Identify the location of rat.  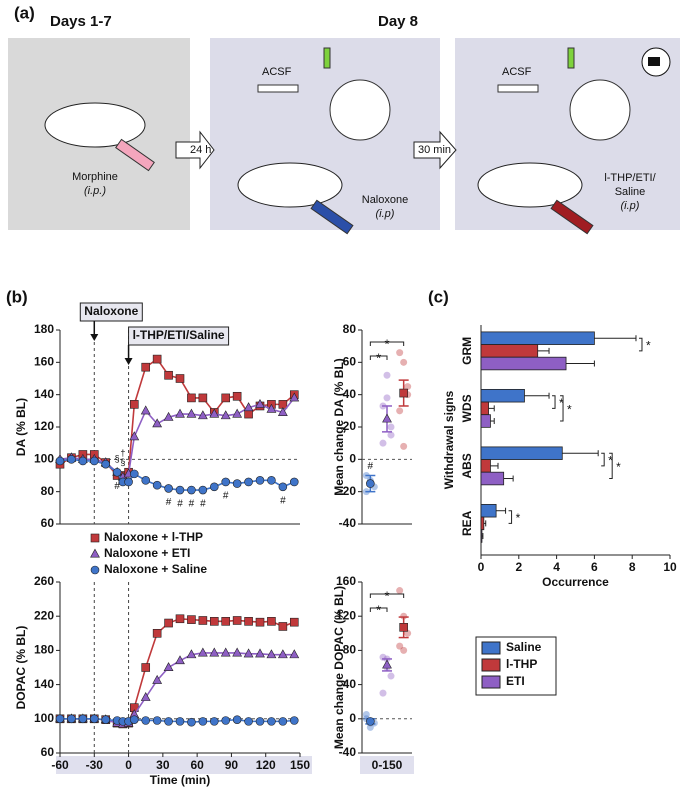
(530, 185).